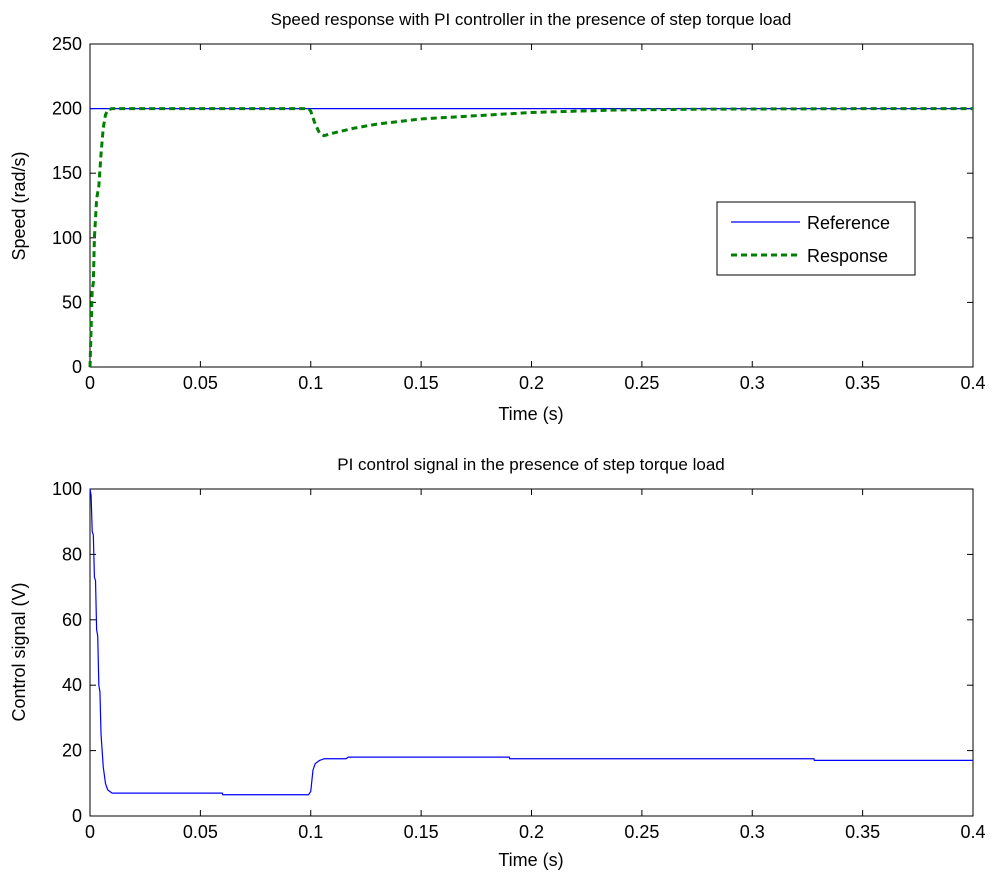  I want to click on control-y-tick-label: 100, so click(67, 489).